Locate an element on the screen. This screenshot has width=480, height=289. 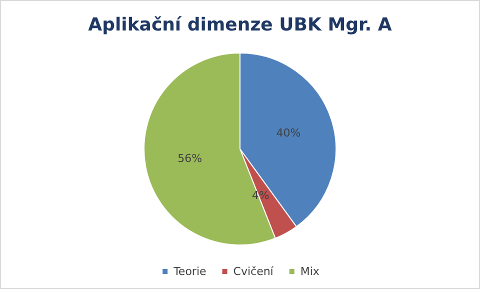
legend-label: Mix is located at coordinates (310, 271).